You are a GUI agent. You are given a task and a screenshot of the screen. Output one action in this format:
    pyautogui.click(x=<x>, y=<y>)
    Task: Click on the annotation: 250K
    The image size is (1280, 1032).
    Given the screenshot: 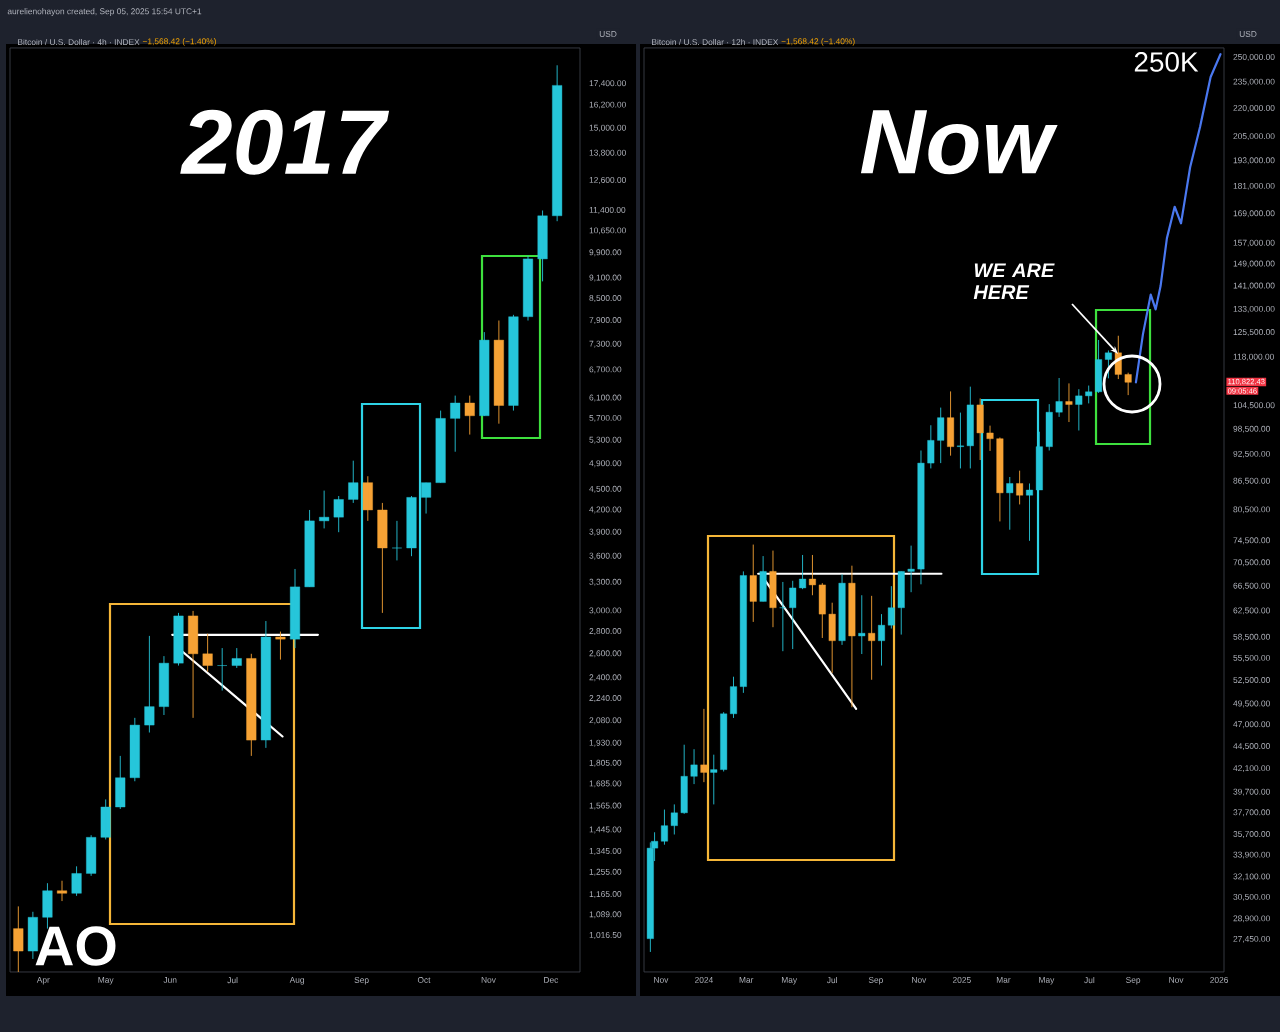 What is the action you would take?
    pyautogui.click(x=1166, y=62)
    